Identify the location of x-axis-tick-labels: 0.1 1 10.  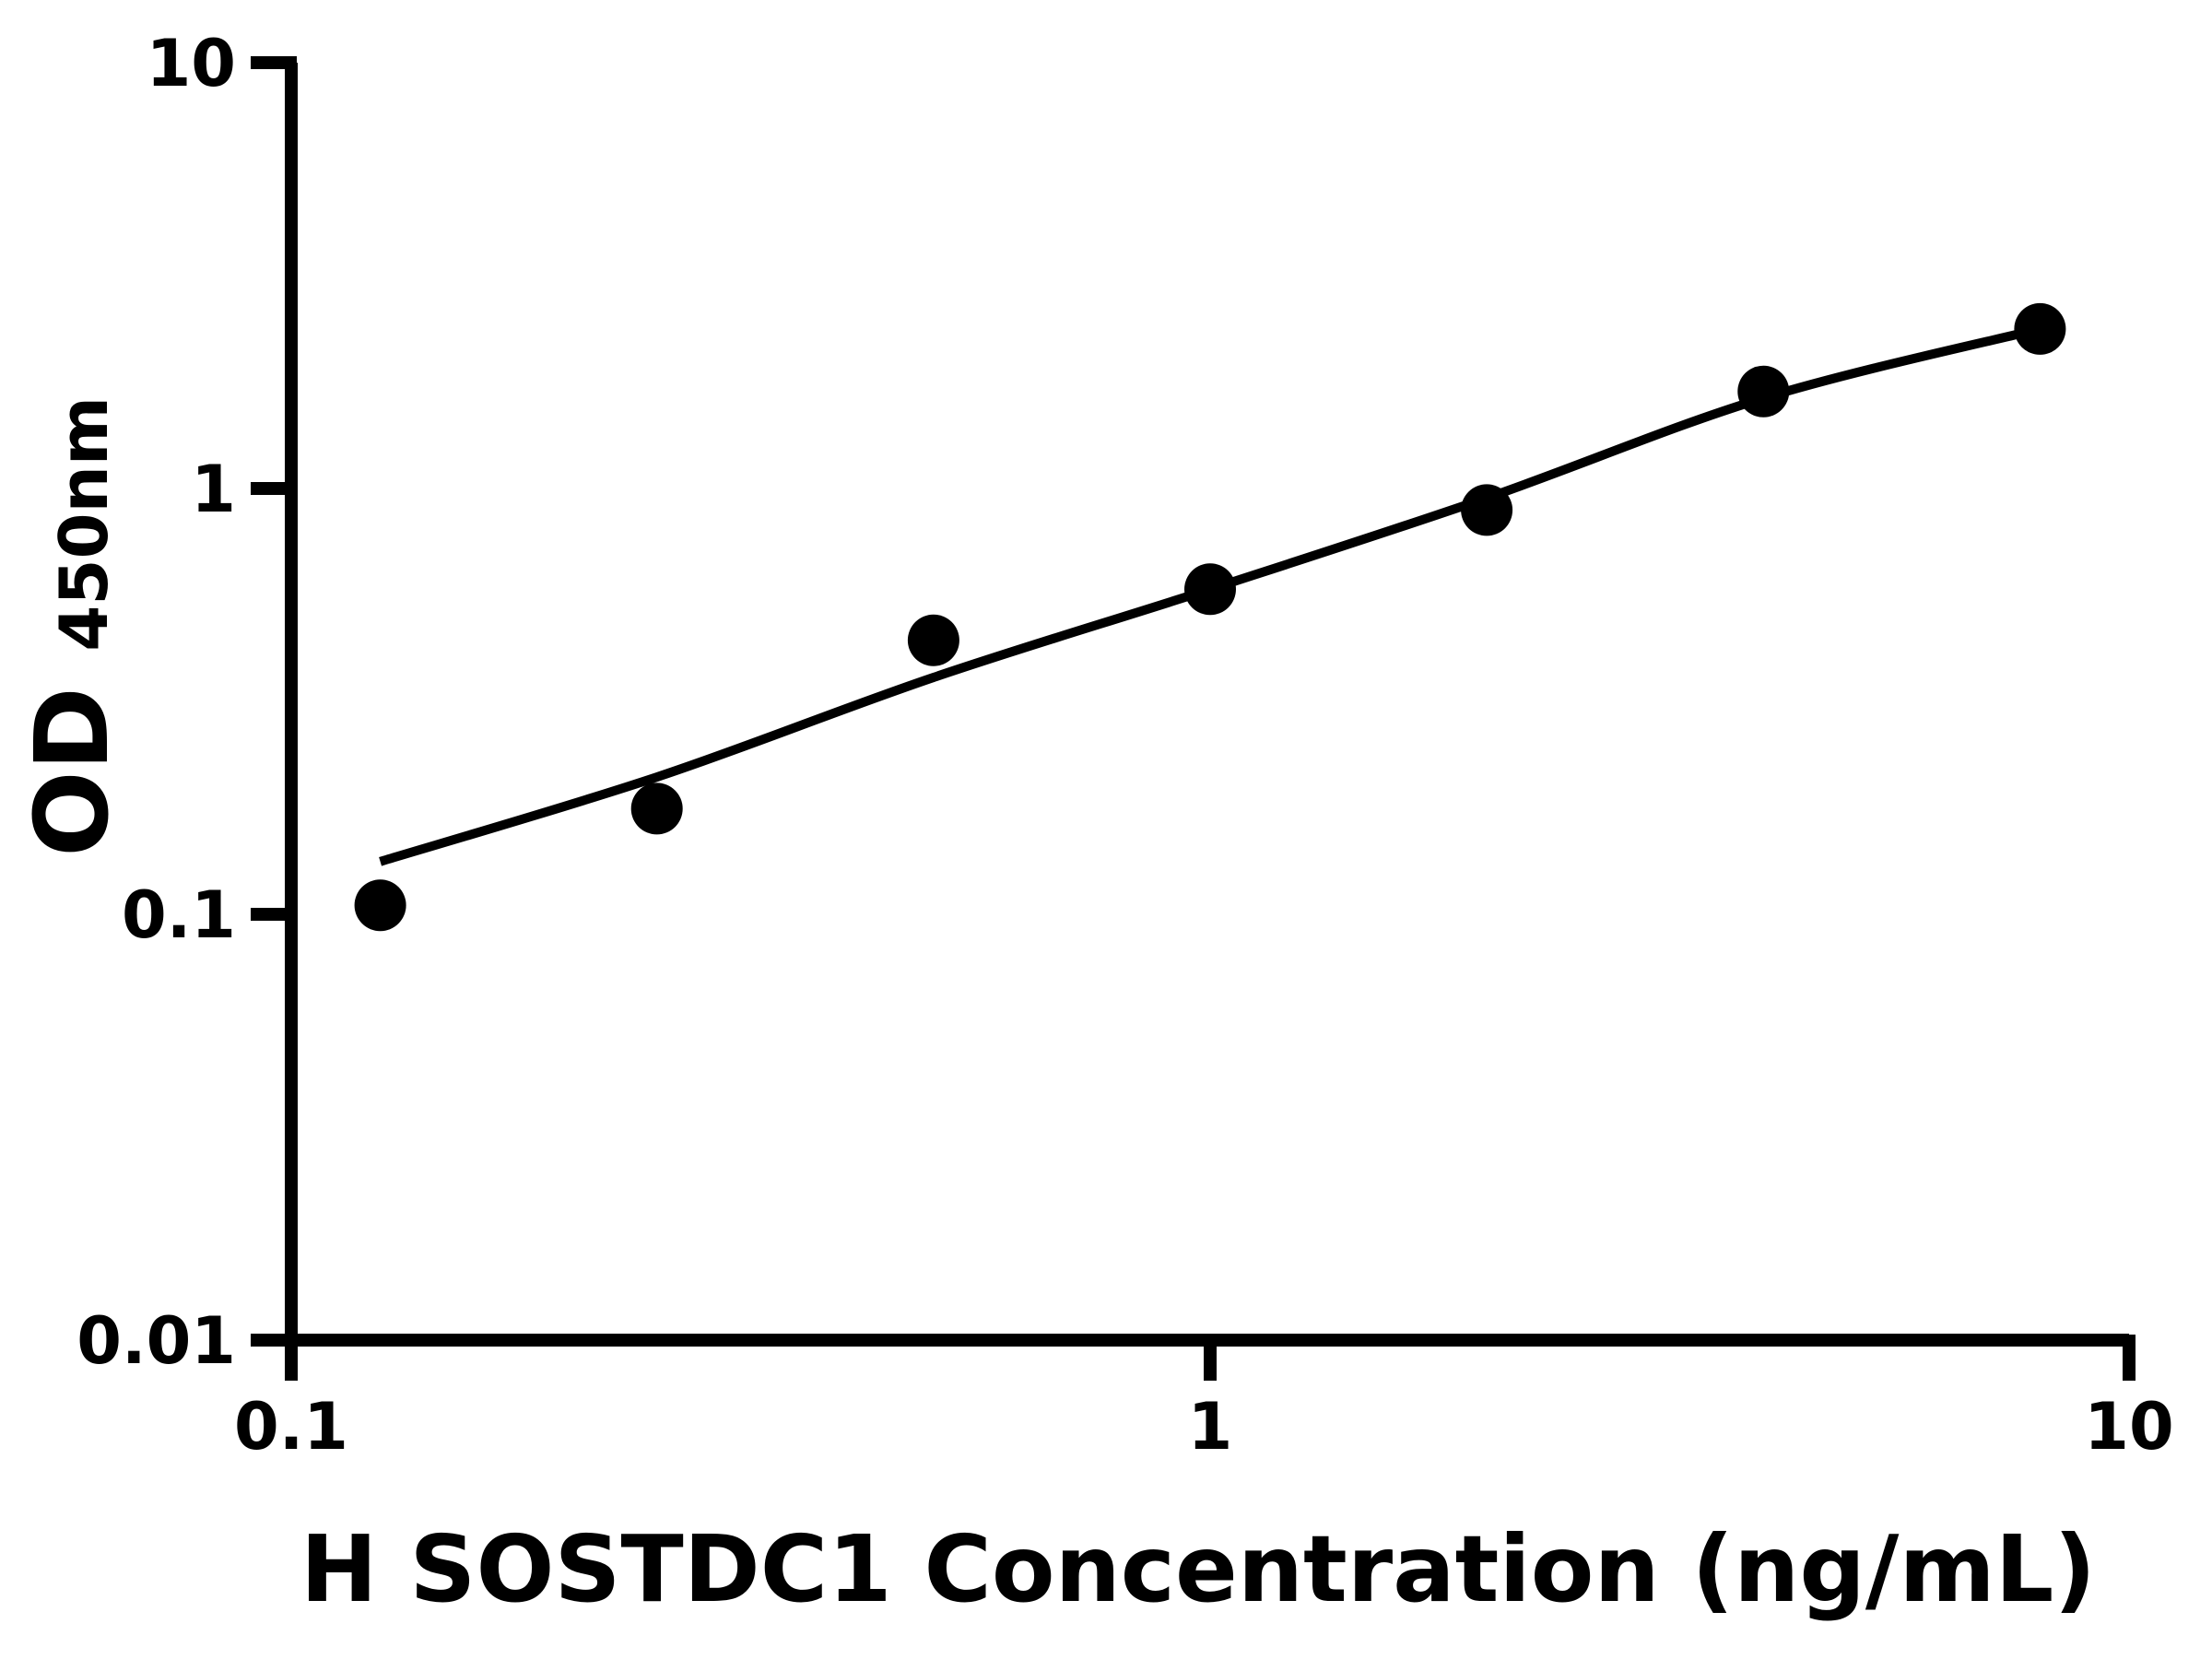
(1204, 1427).